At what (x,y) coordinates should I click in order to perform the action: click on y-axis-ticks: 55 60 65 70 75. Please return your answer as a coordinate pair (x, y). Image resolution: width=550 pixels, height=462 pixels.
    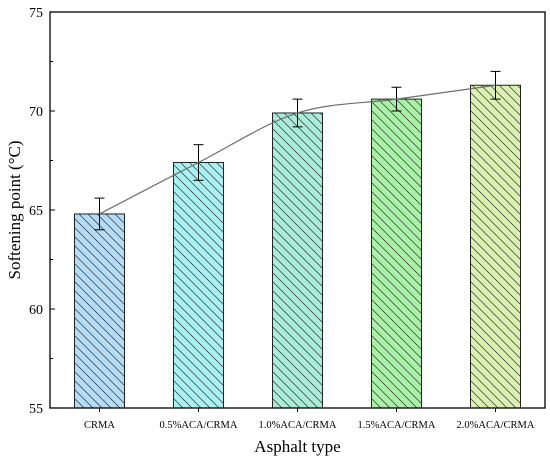
    Looking at the image, I should click on (42, 211).